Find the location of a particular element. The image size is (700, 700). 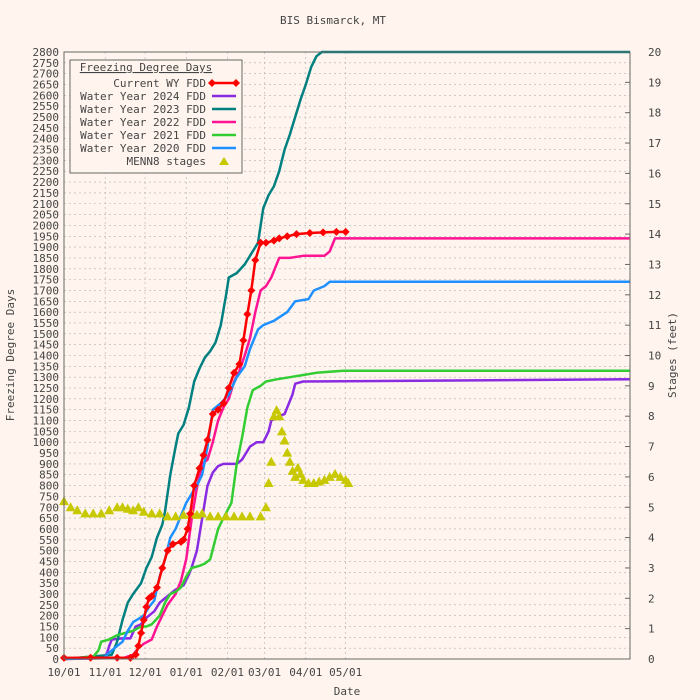

y-tick-label: 1100 is located at coordinates (46, 421).